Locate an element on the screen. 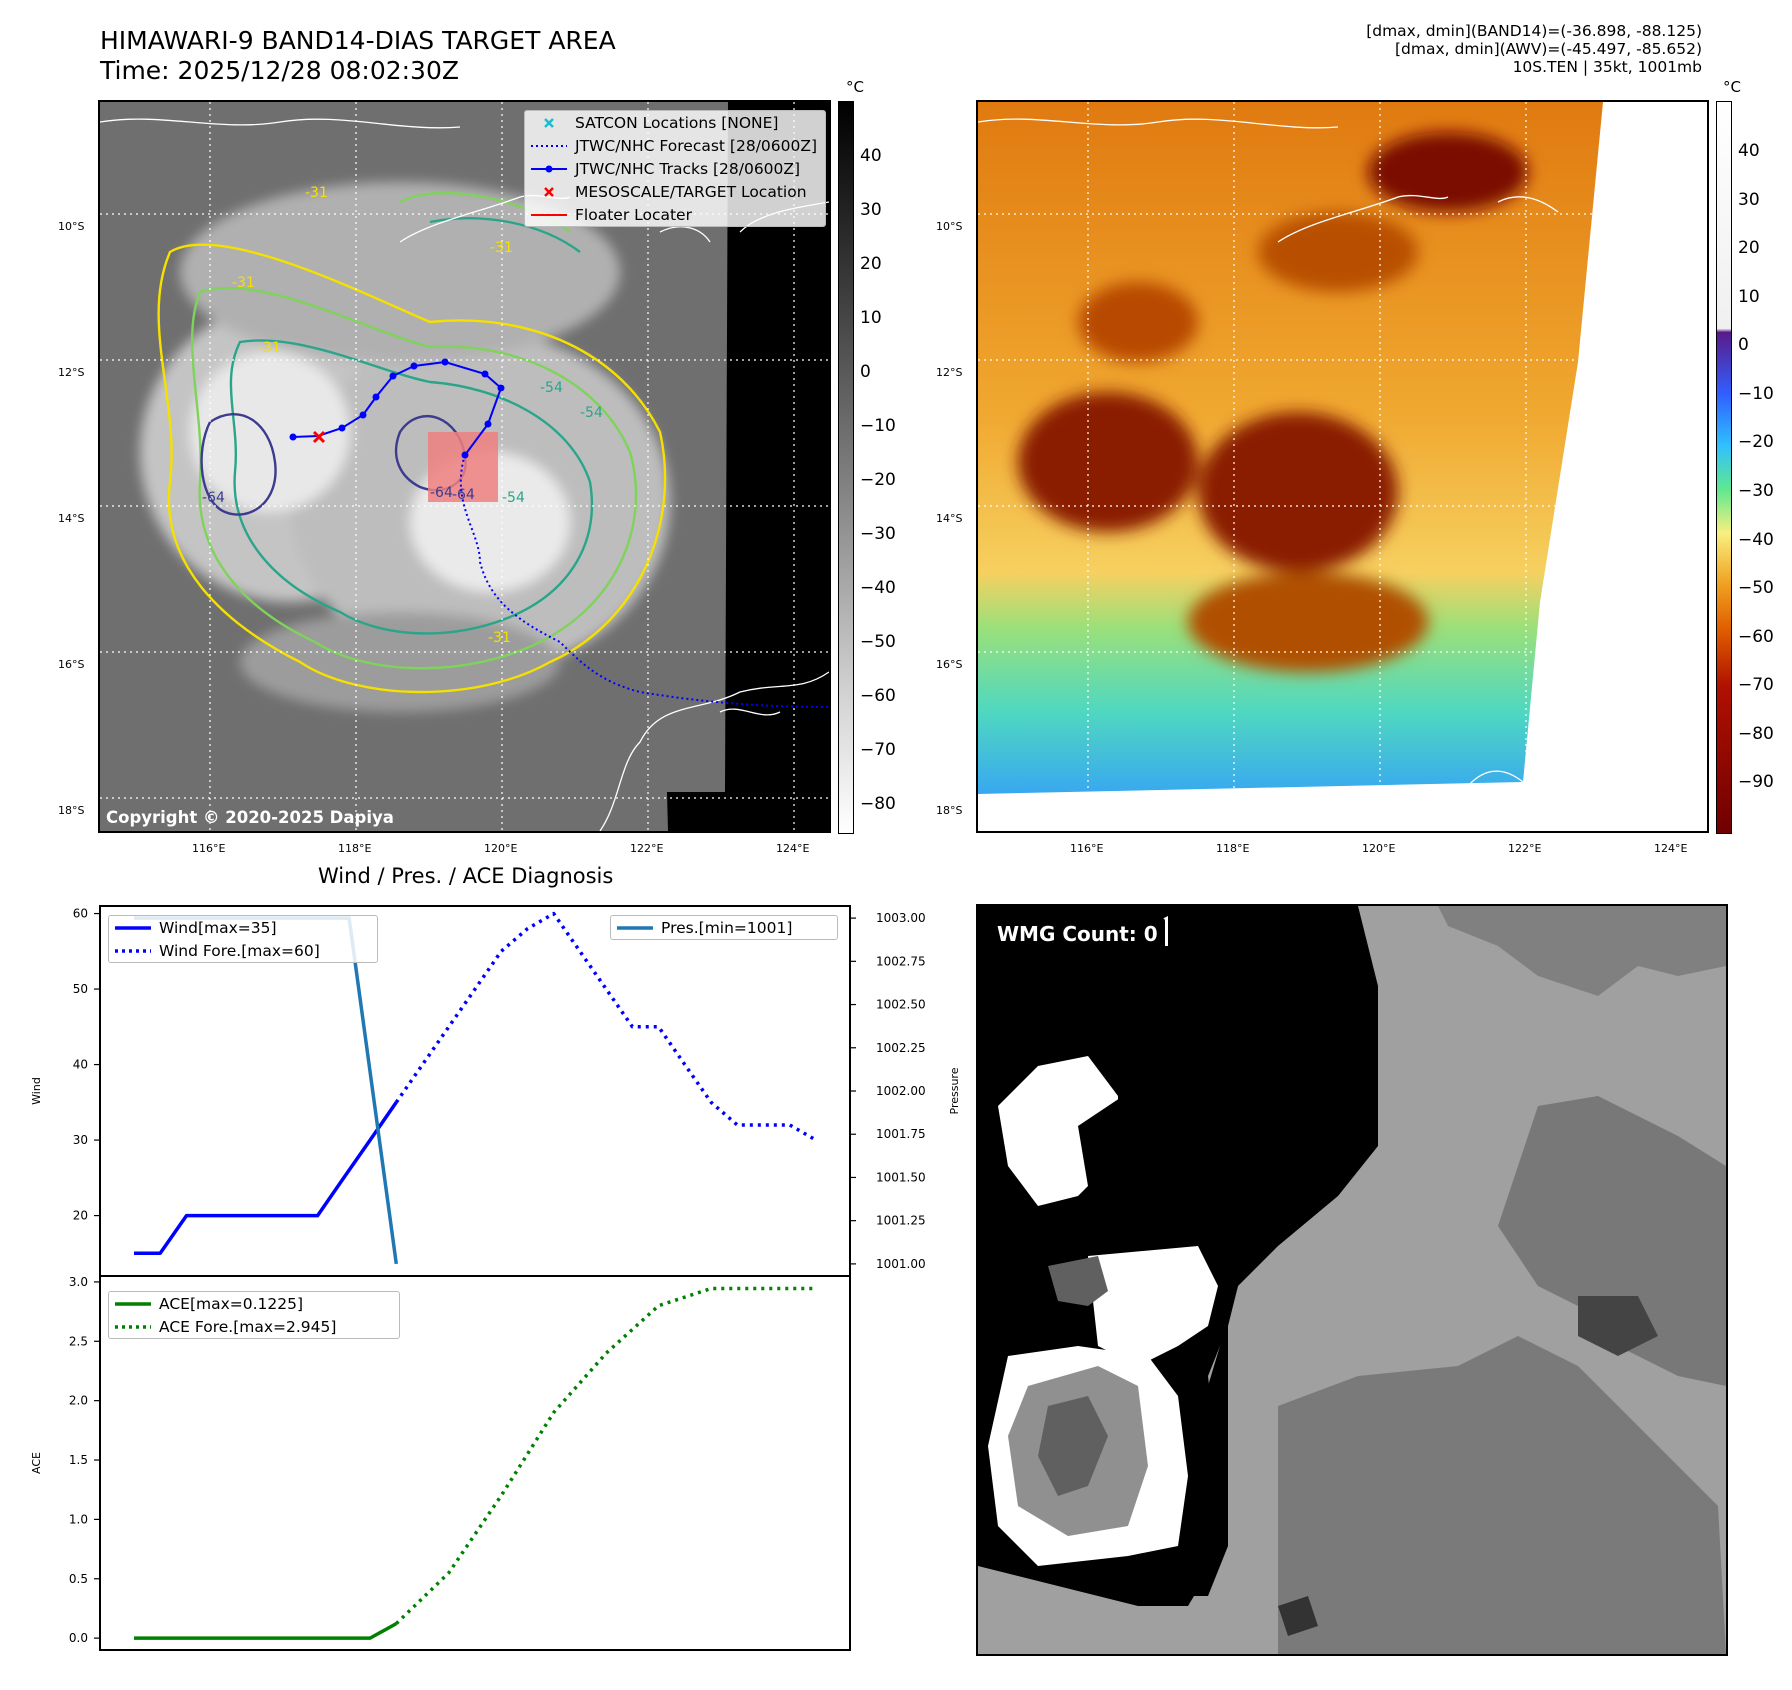 The image size is (1792, 1690). legend-label: Floater Locater is located at coordinates (633, 214).